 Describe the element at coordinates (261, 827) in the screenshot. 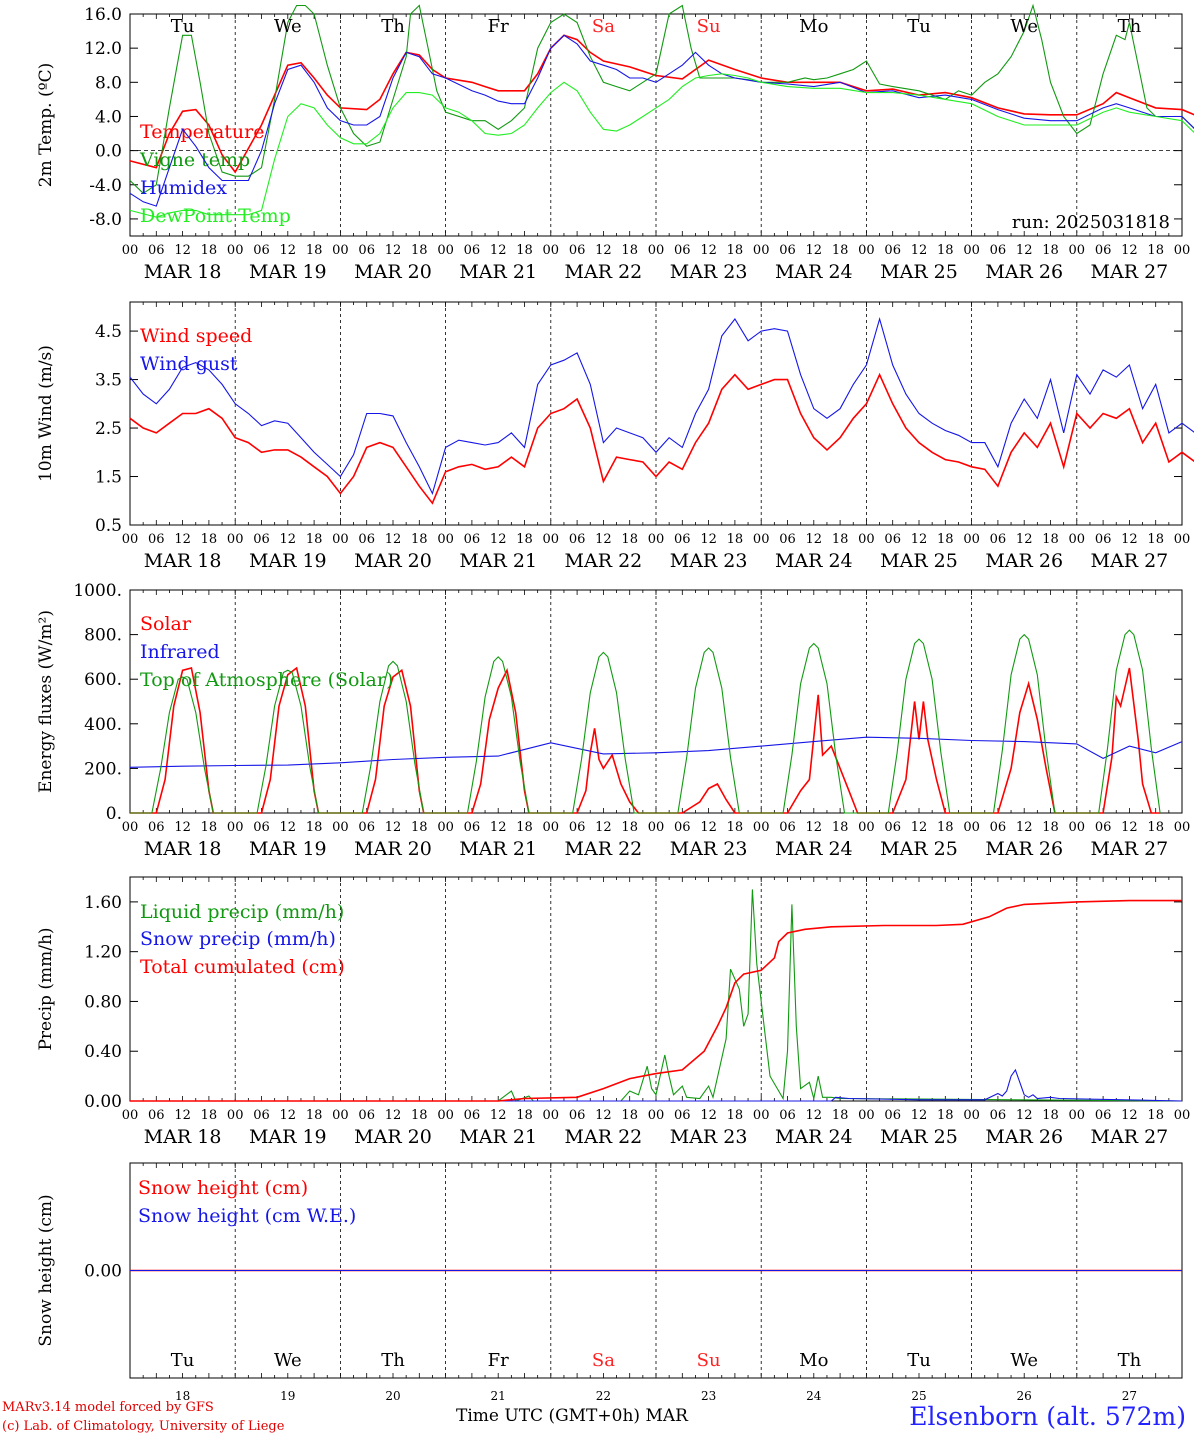

I see `energy-hour-label: 06` at that location.